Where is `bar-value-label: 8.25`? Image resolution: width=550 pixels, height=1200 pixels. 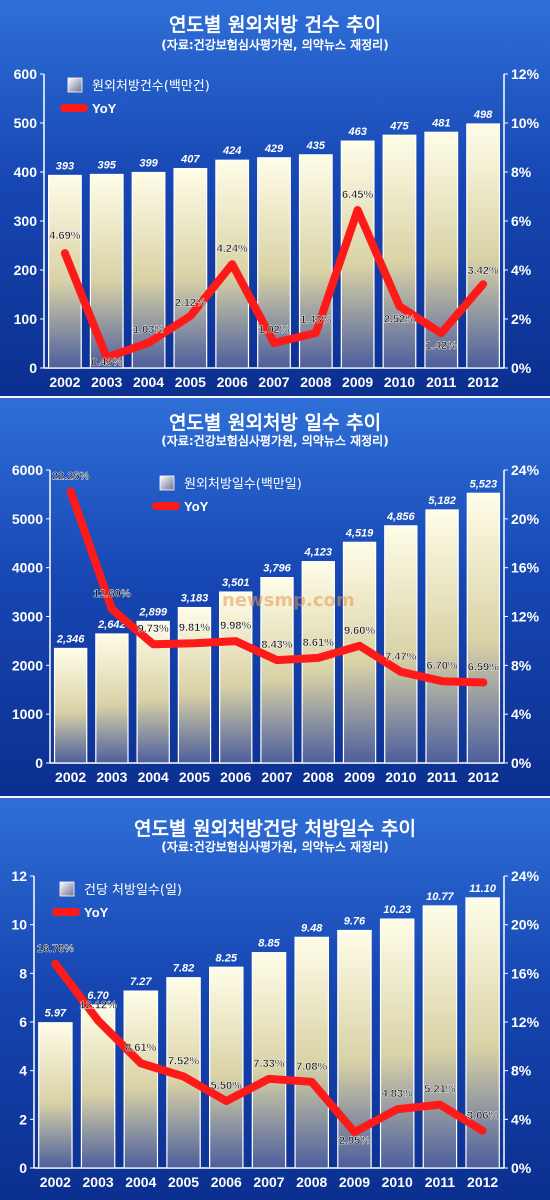
bar-value-label: 8.25 is located at coordinates (227, 958).